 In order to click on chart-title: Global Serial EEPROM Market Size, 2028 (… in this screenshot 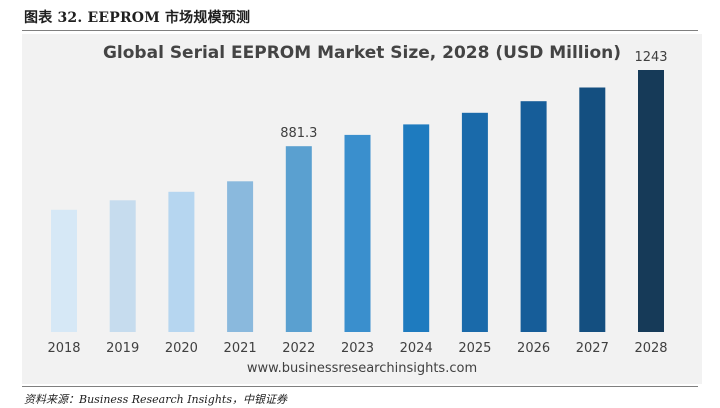, I will do `click(362, 53)`.